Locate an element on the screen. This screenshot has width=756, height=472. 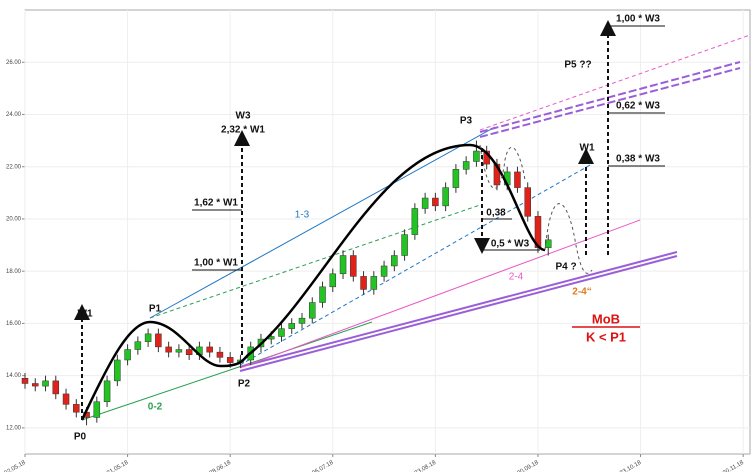
label-100: 1,00 * W1 is located at coordinates (216, 263).